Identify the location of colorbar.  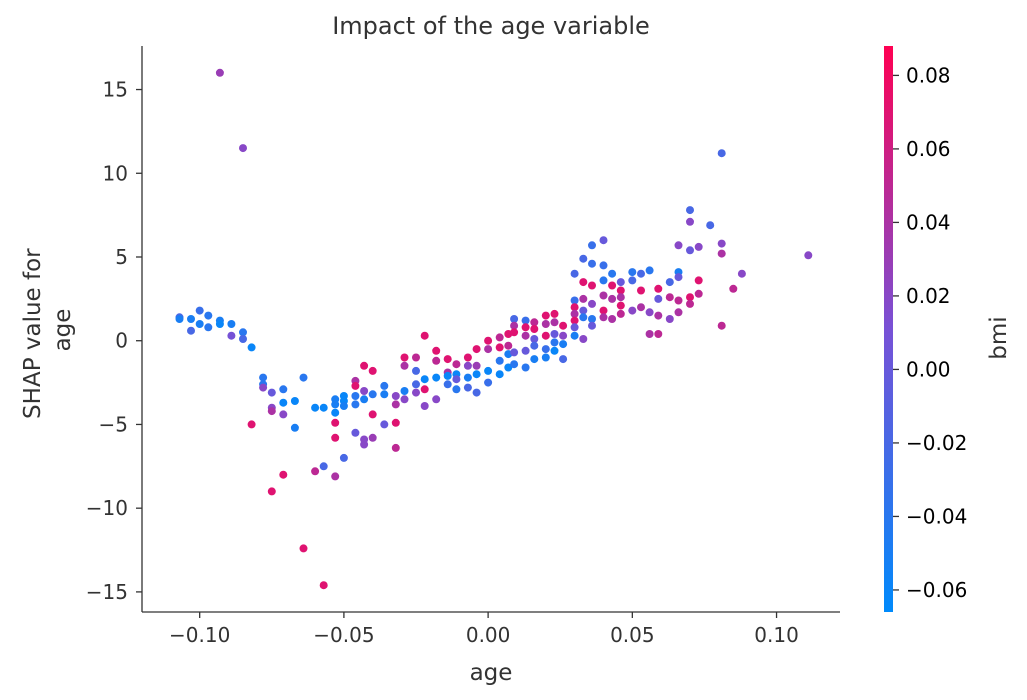
(888, 329).